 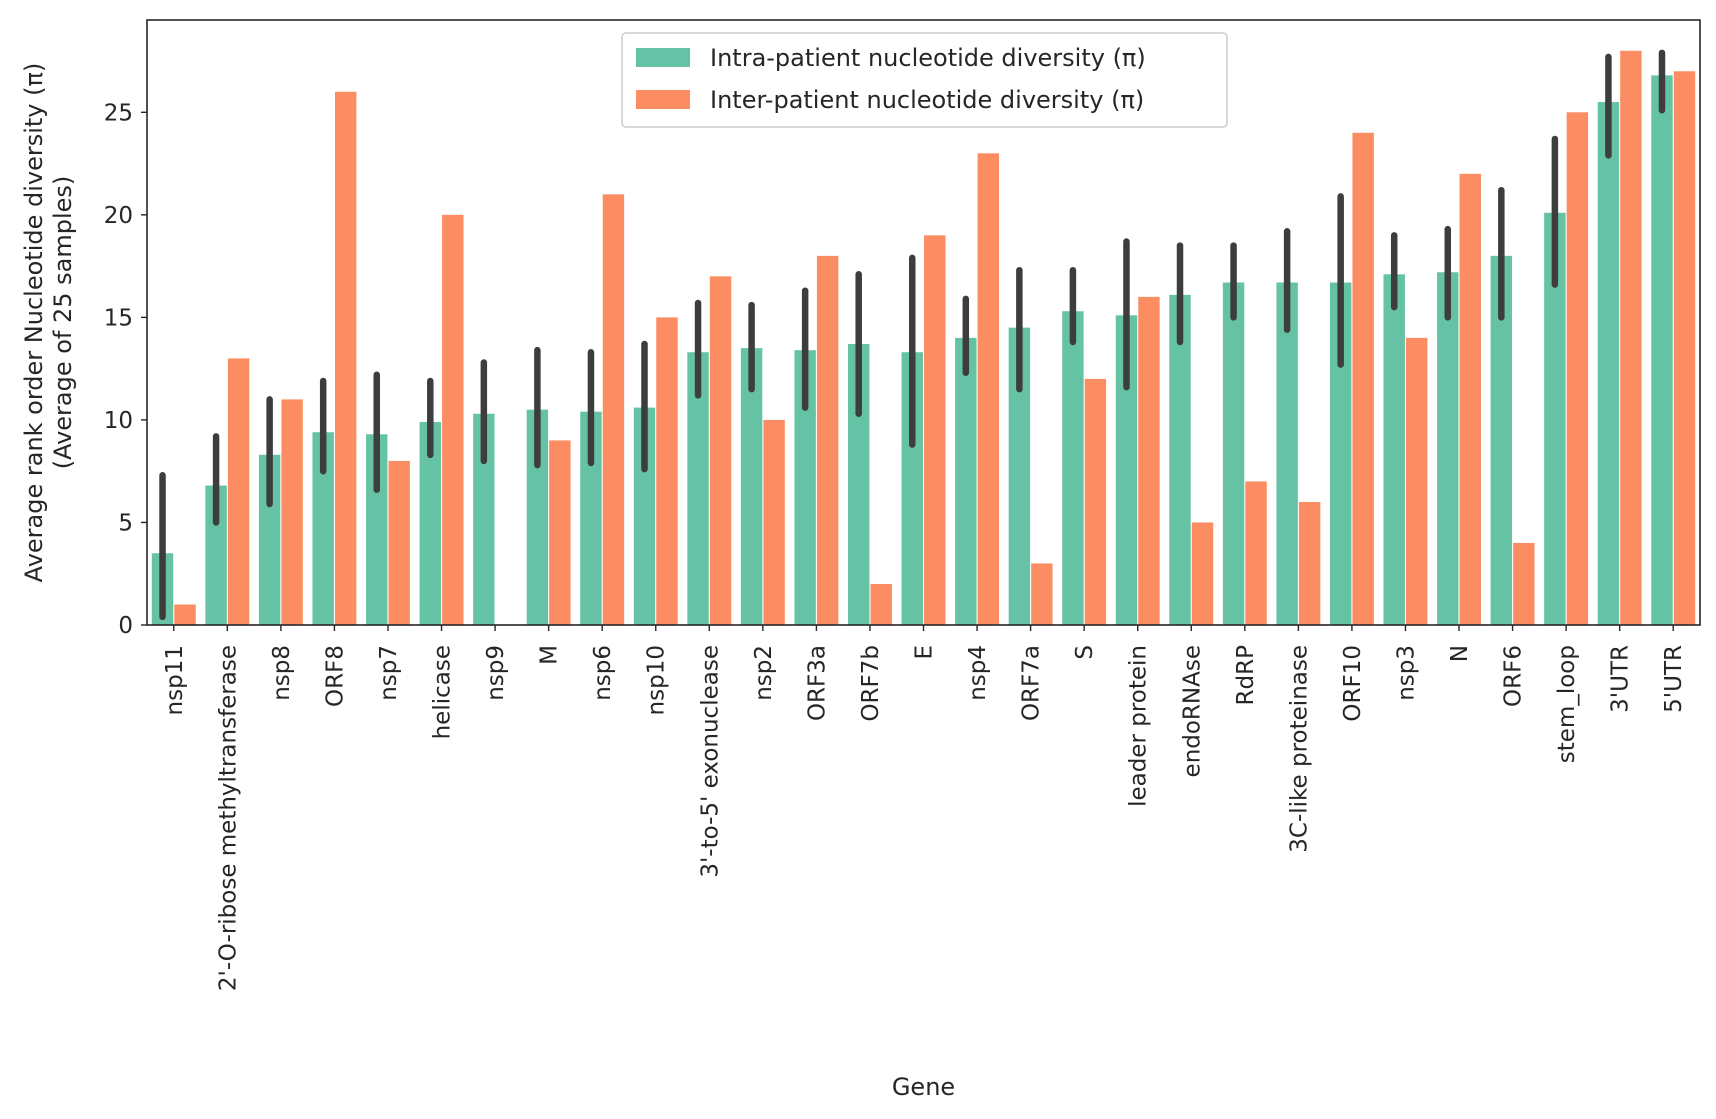 I want to click on x-axis-label: Gene, so click(x=923, y=1087).